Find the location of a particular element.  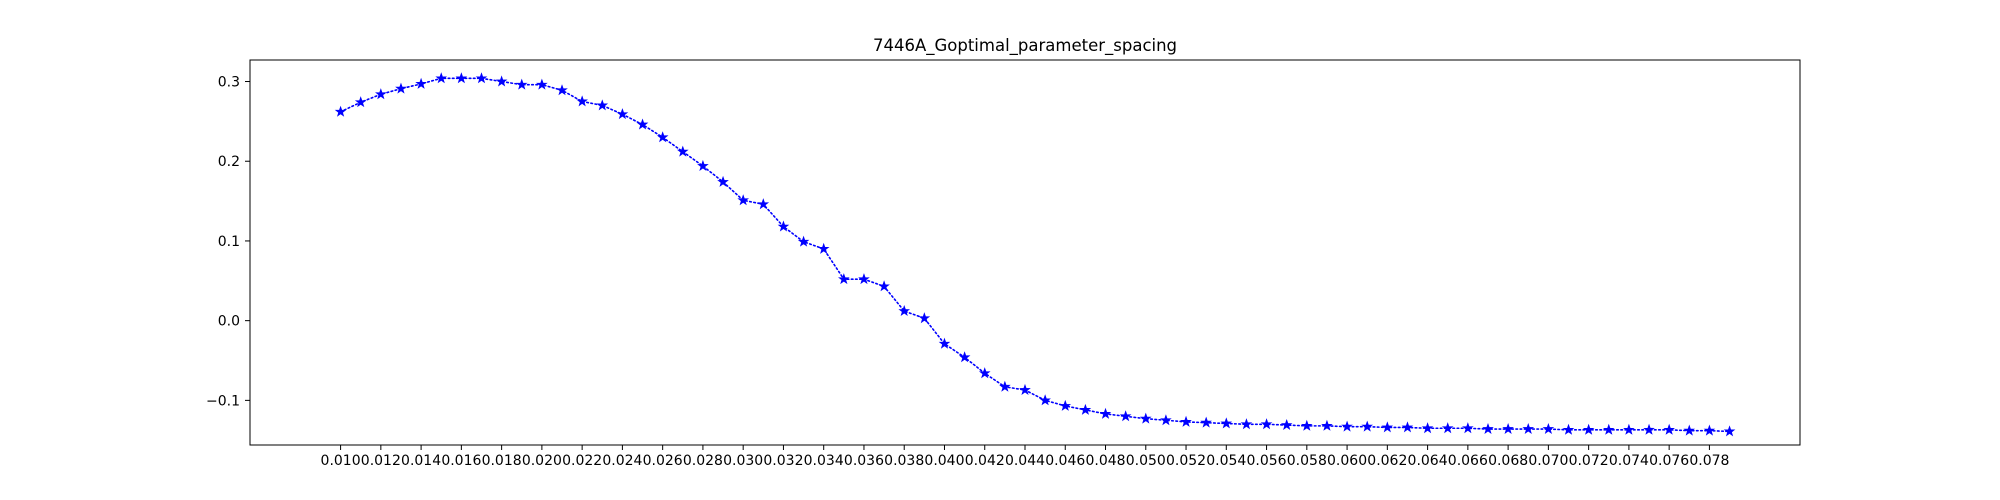

x-tick-label: 0.058 is located at coordinates (1307, 461).